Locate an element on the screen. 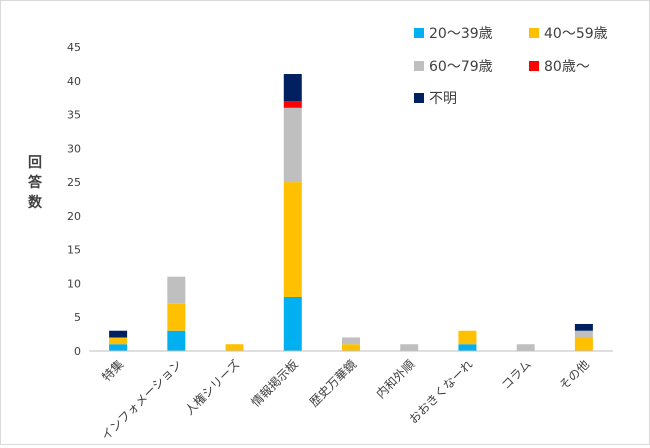  y-axis-label-char: 回 is located at coordinates (35, 163).